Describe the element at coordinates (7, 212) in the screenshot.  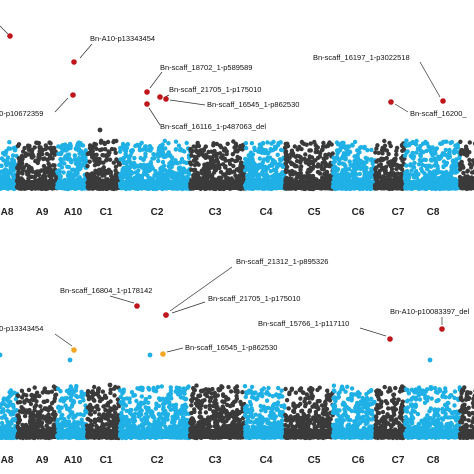
I see `chromosome-label: A8` at that location.